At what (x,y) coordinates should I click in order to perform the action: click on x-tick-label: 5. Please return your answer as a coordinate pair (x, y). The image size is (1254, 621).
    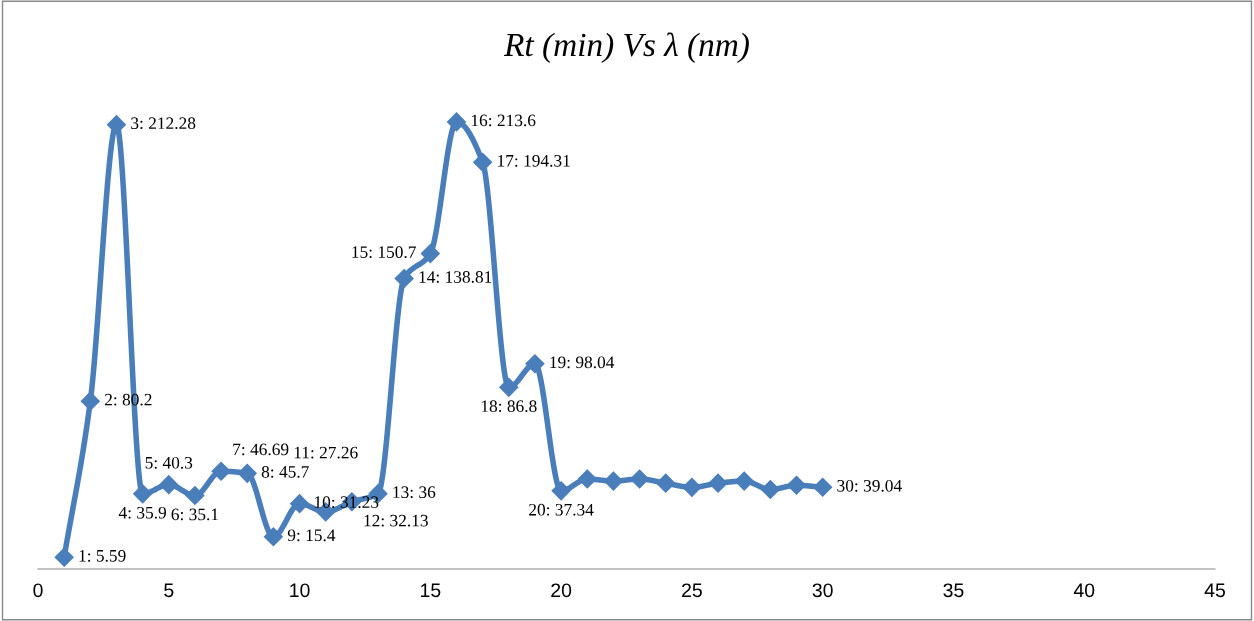
    Looking at the image, I should click on (169, 590).